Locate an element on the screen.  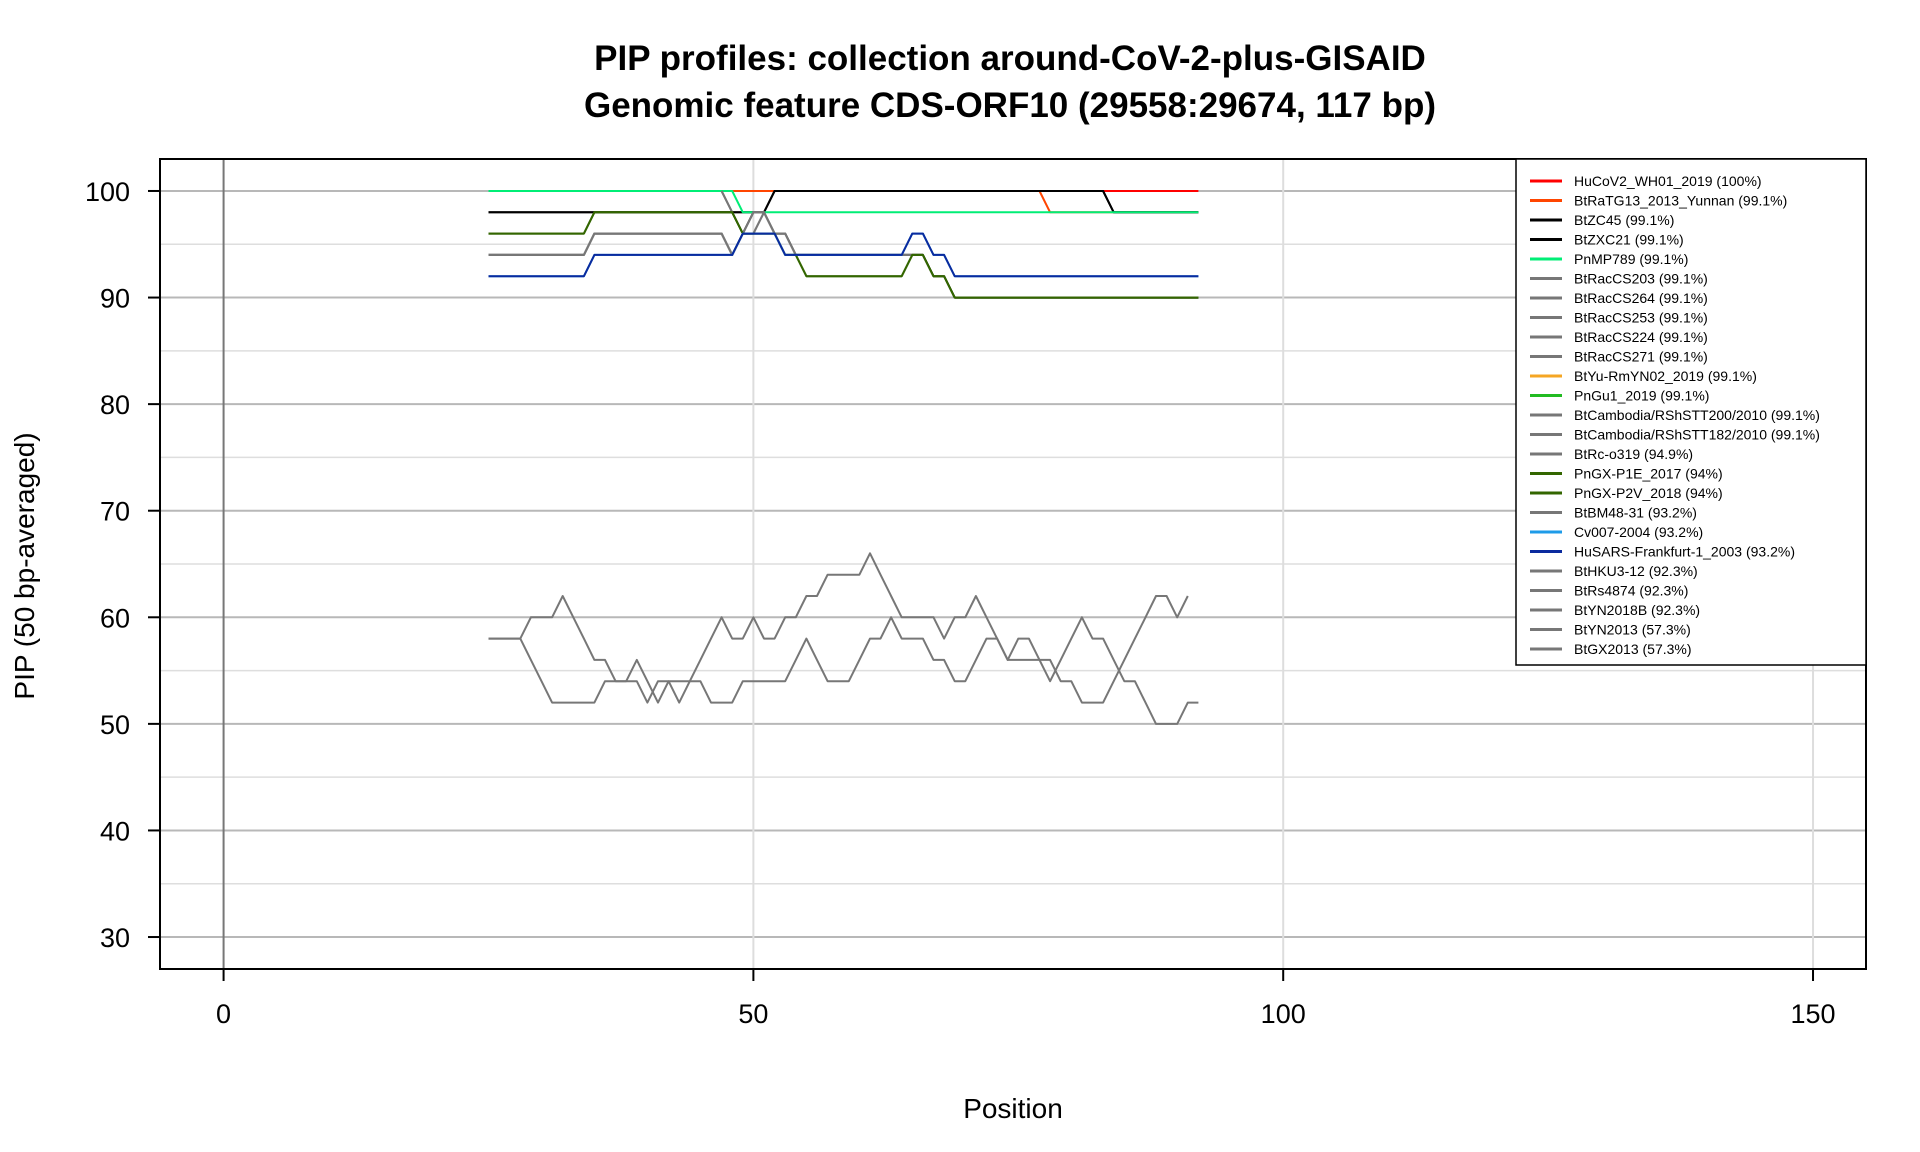
legend-entry: BtYN2013 (57.3%) is located at coordinates (1632, 630).